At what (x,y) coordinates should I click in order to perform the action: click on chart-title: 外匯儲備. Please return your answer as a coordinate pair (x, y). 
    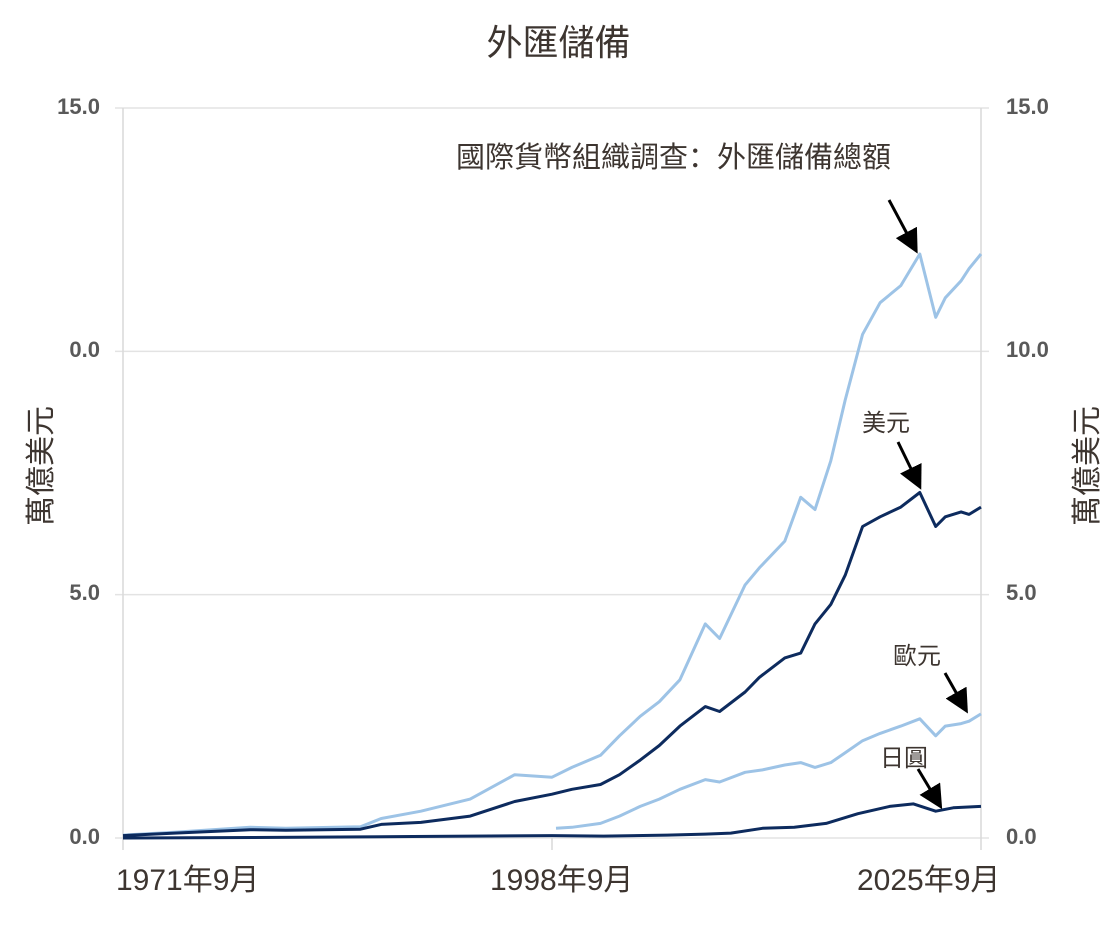
    Looking at the image, I should click on (558, 43).